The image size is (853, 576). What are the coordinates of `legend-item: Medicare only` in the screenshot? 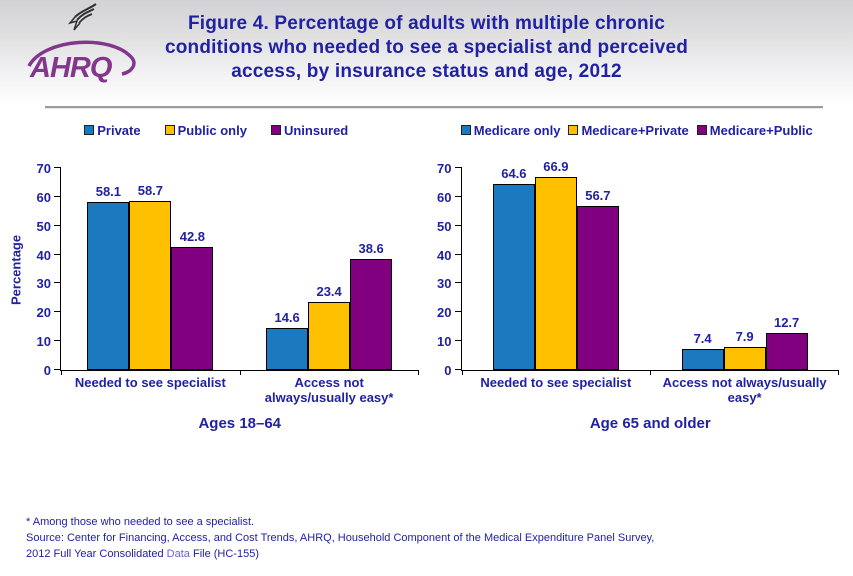 It's located at (510, 130).